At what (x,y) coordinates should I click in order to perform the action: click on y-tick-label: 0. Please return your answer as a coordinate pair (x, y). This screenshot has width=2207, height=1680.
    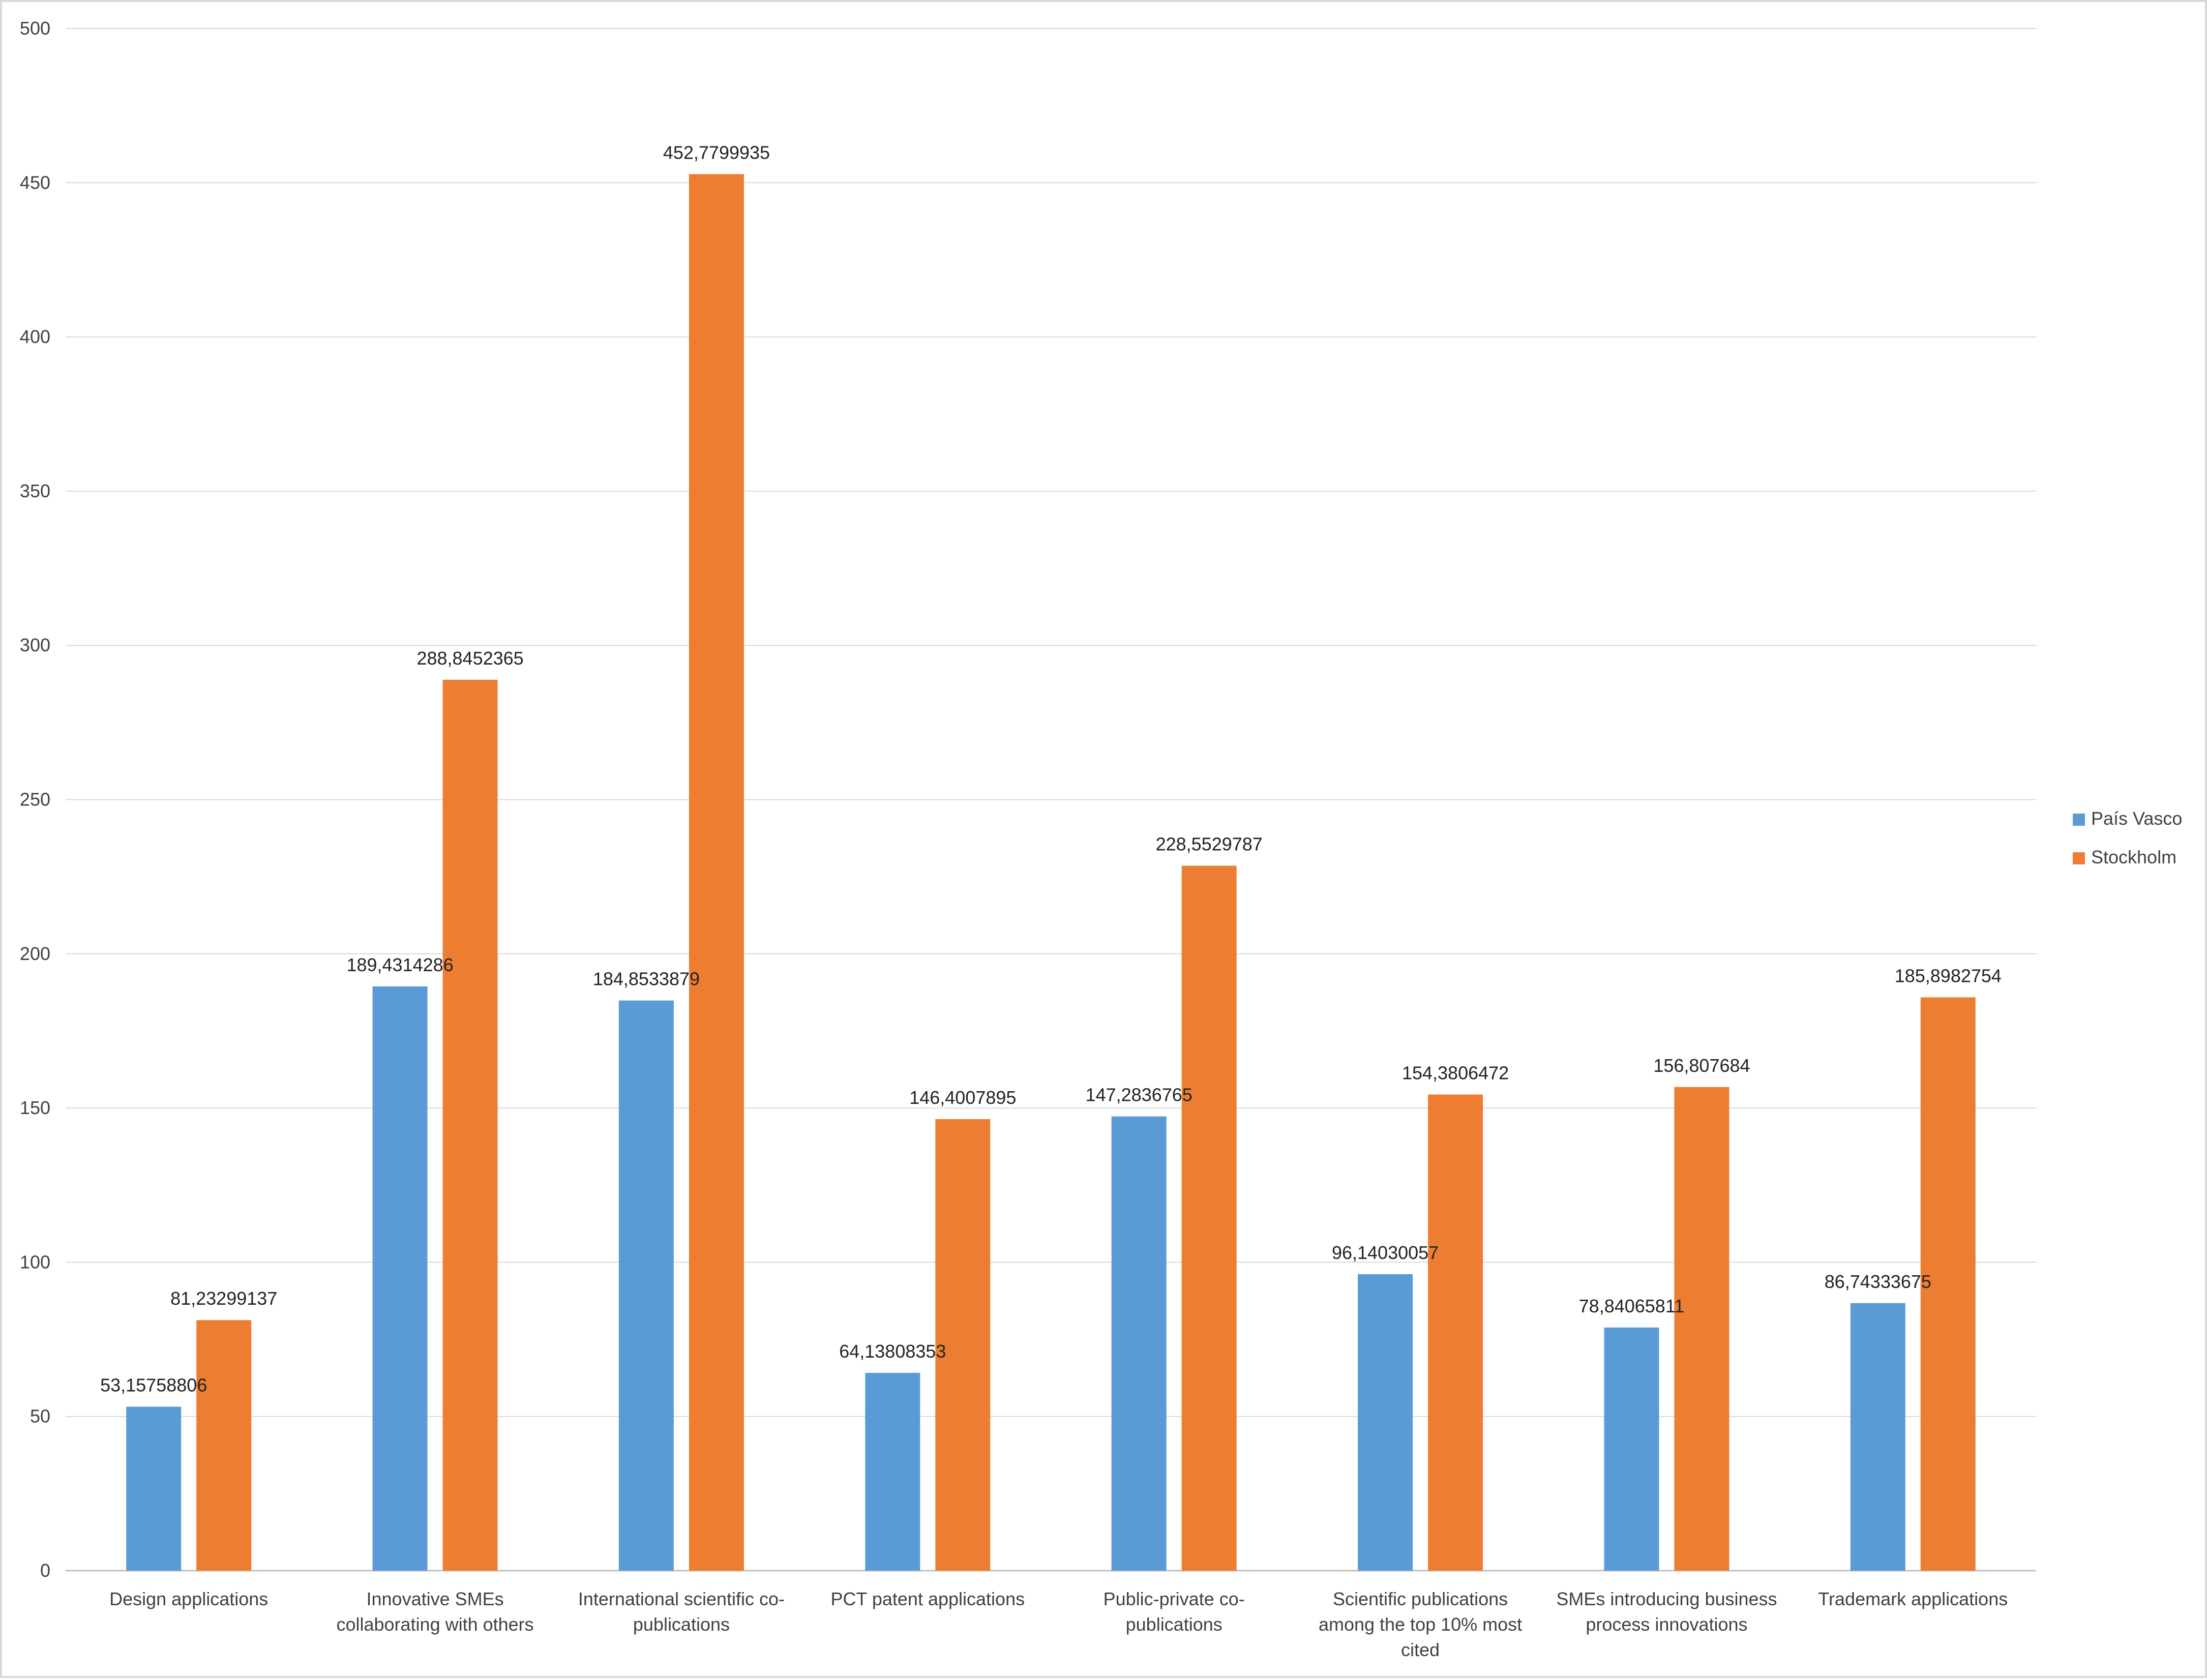
    Looking at the image, I should click on (45, 1570).